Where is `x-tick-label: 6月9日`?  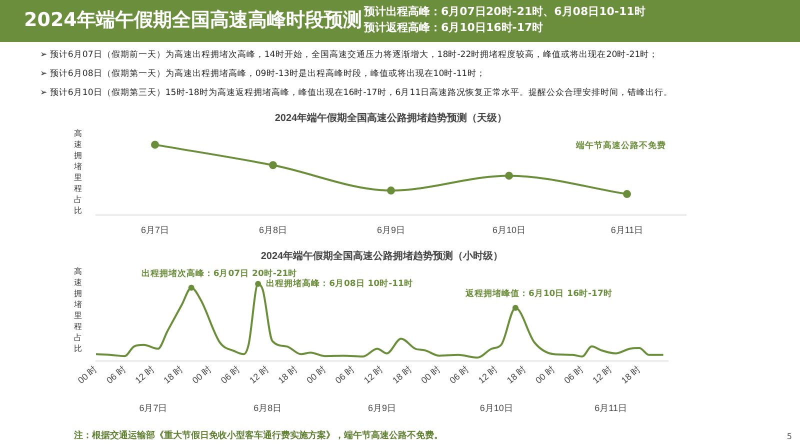 x-tick-label: 6月9日 is located at coordinates (391, 230).